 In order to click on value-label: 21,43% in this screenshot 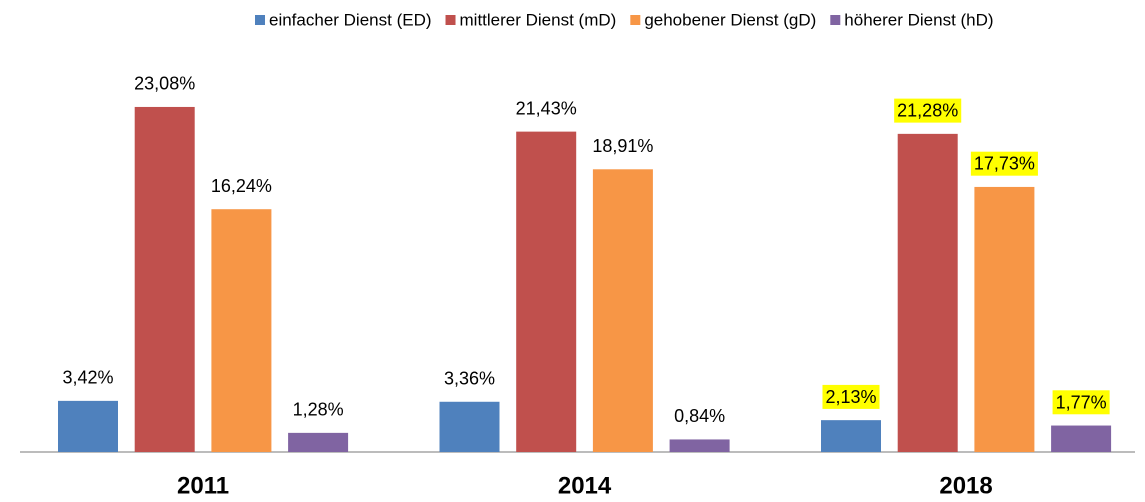, I will do `click(546, 108)`.